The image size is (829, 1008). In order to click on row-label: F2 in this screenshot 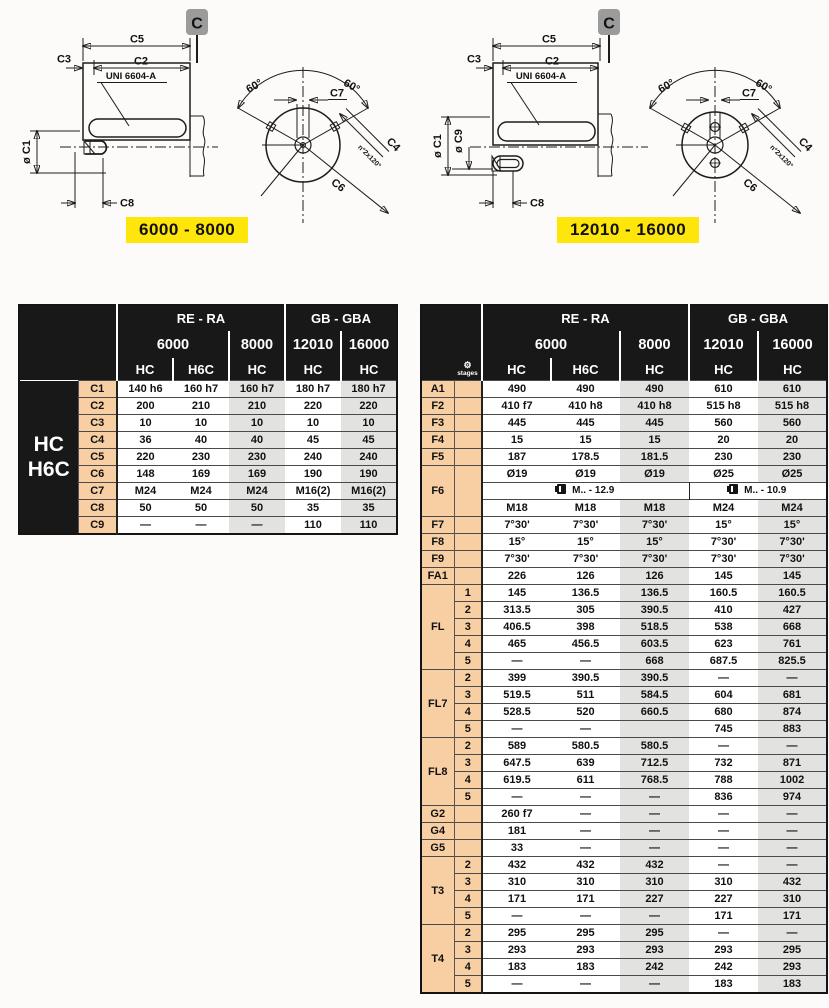, I will do `click(438, 406)`.